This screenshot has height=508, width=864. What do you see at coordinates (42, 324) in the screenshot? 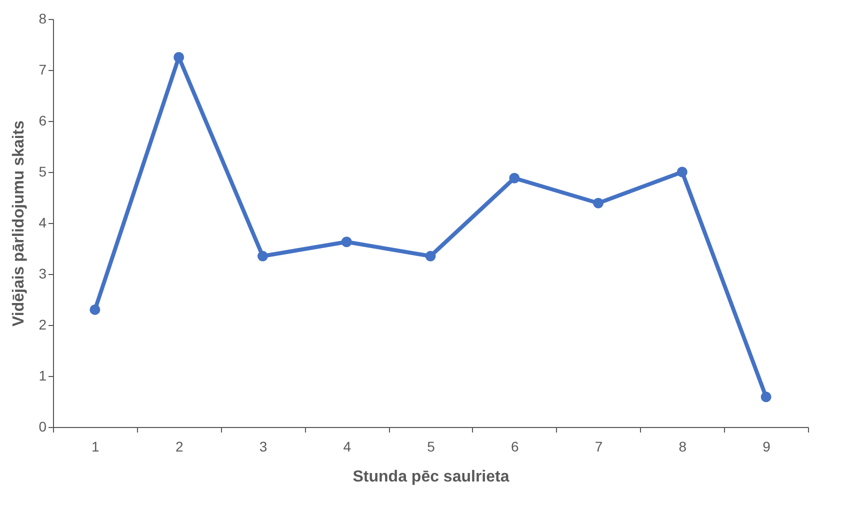
I see `y-tick-label: 2` at bounding box center [42, 324].